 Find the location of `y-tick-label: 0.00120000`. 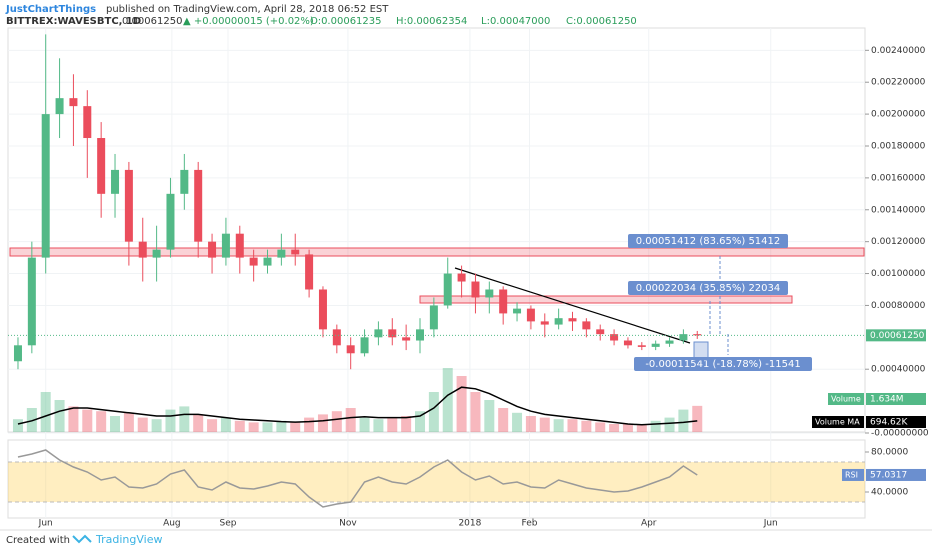

y-tick-label: 0.00120000 is located at coordinates (898, 242).